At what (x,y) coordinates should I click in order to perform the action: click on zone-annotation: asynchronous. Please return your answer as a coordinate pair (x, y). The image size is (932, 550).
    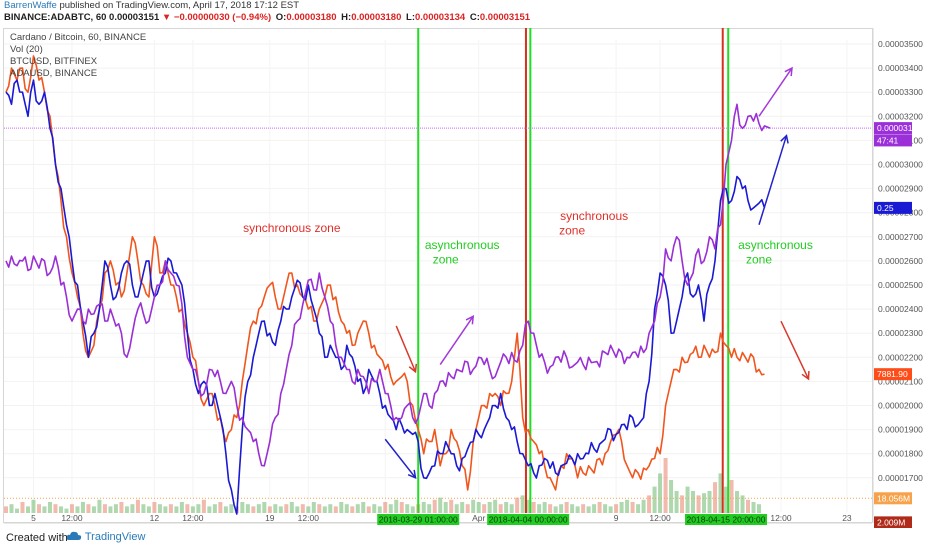
    Looking at the image, I should click on (462, 245).